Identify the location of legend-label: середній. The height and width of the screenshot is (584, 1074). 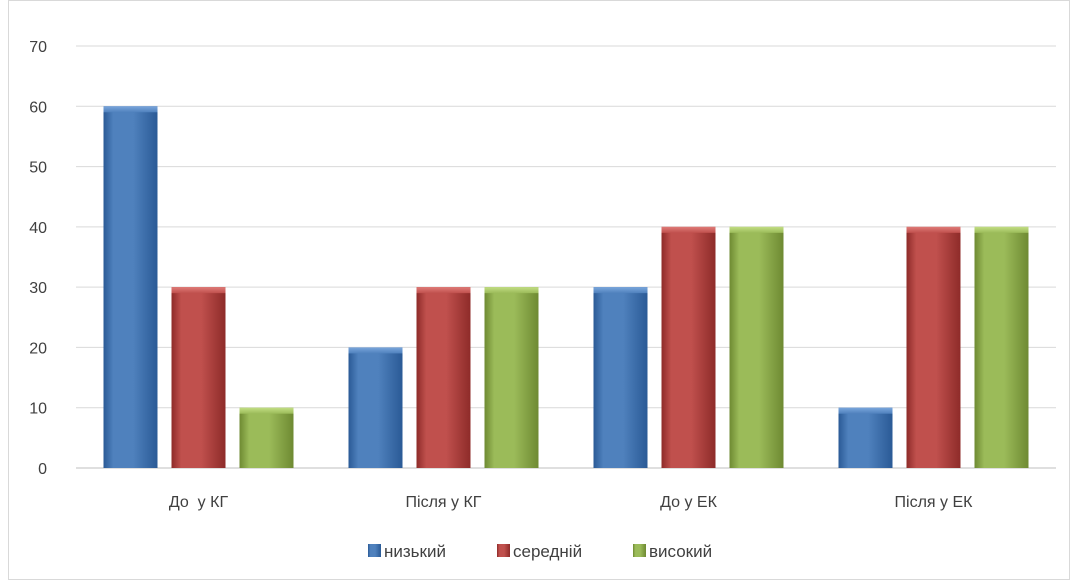
(547, 551).